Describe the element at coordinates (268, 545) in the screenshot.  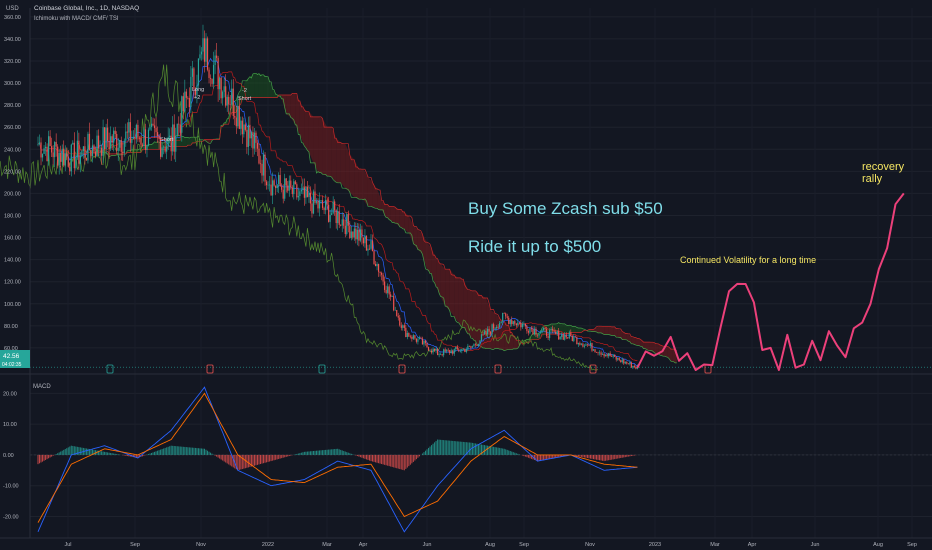
I see `time-tick-label: 2022` at that location.